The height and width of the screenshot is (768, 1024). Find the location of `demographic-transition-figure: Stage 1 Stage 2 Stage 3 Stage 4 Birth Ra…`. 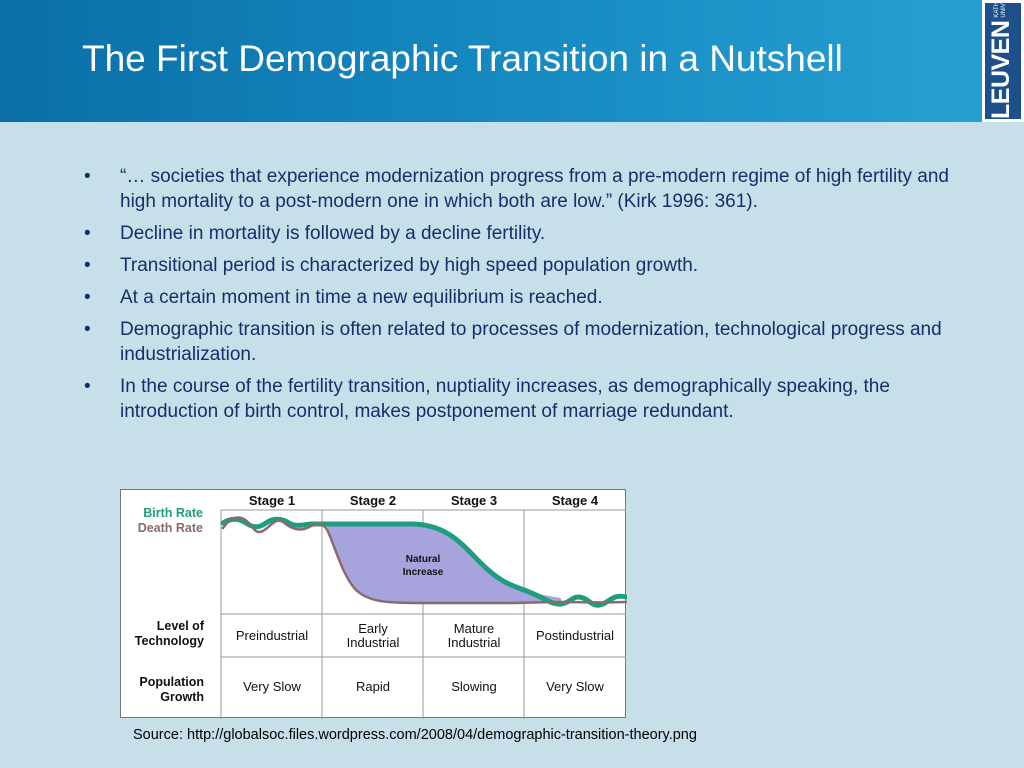

demographic-transition-figure: Stage 1 Stage 2 Stage 3 Stage 4 Birth Ra… is located at coordinates (373, 604).